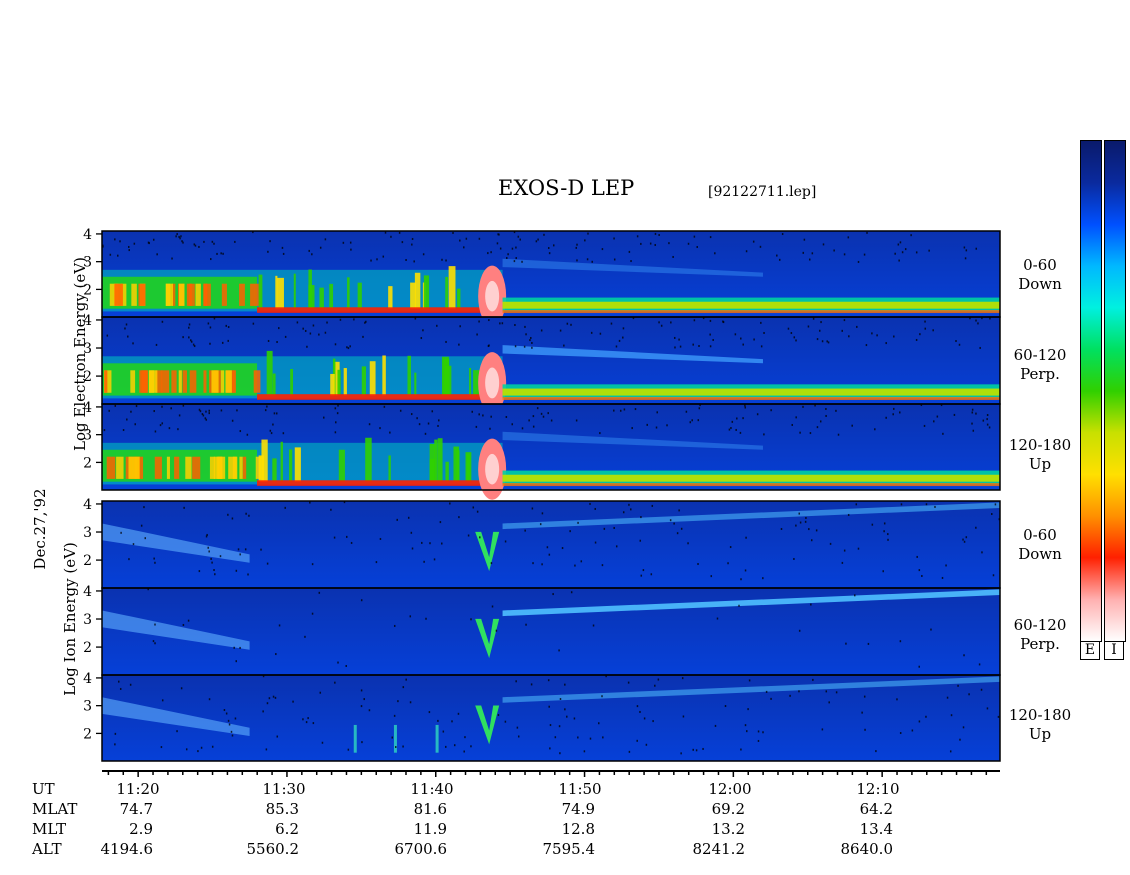 This screenshot has height=875, width=1130. What do you see at coordinates (380, 397) in the screenshot?
I see `low-red-band` at bounding box center [380, 397].